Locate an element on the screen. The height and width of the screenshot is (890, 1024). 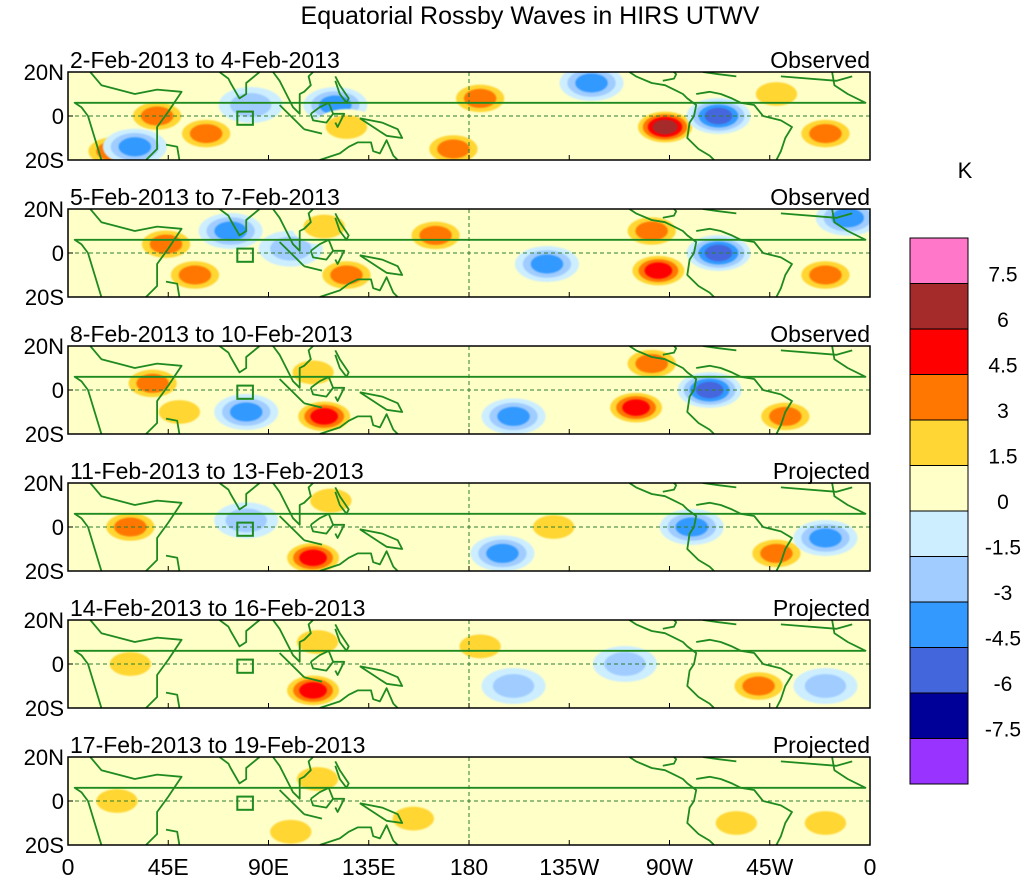
colorbar-level-label: 1.5 is located at coordinates (1002, 457).